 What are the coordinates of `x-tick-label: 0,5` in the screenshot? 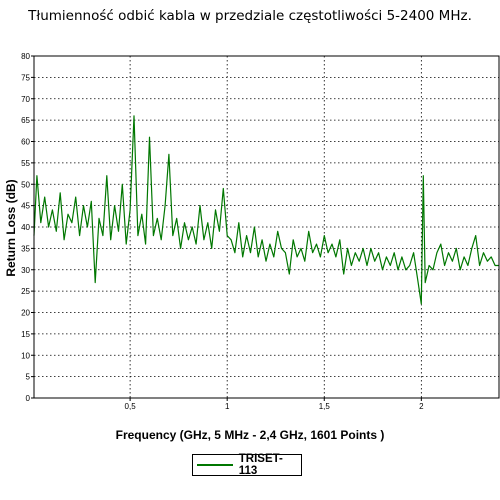 It's located at (131, 406).